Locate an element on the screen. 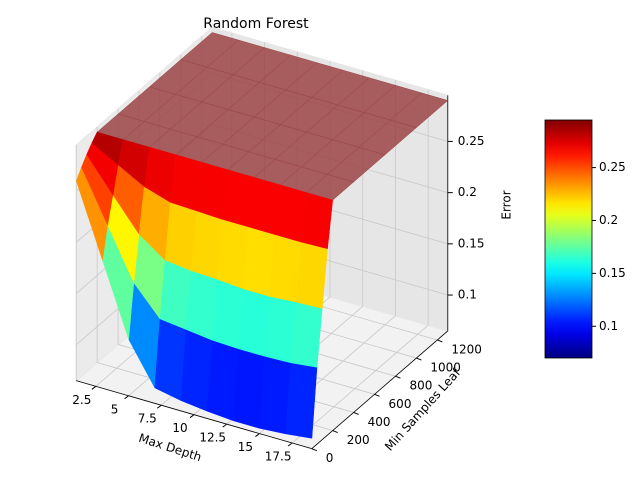  tick-label: 5 is located at coordinates (115, 409).